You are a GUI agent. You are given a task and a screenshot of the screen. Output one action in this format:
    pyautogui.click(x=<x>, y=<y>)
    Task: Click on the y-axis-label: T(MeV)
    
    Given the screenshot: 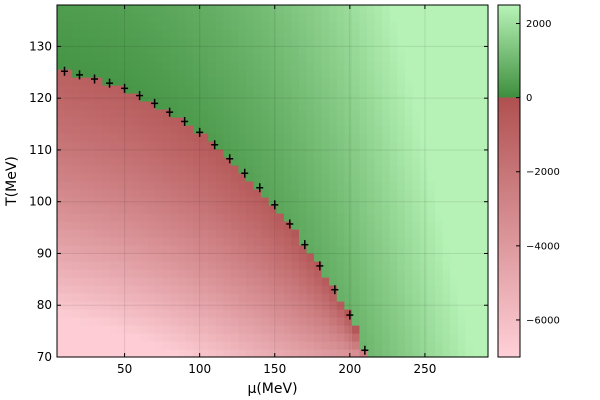 What is the action you would take?
    pyautogui.click(x=12, y=181)
    